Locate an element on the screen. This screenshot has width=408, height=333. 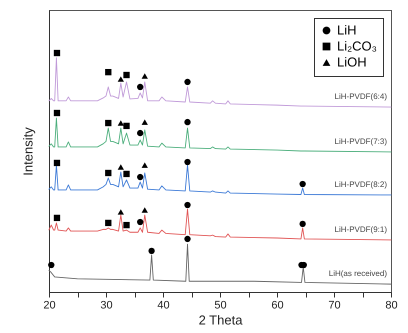
x-tick-label: 60 is located at coordinates (277, 306).